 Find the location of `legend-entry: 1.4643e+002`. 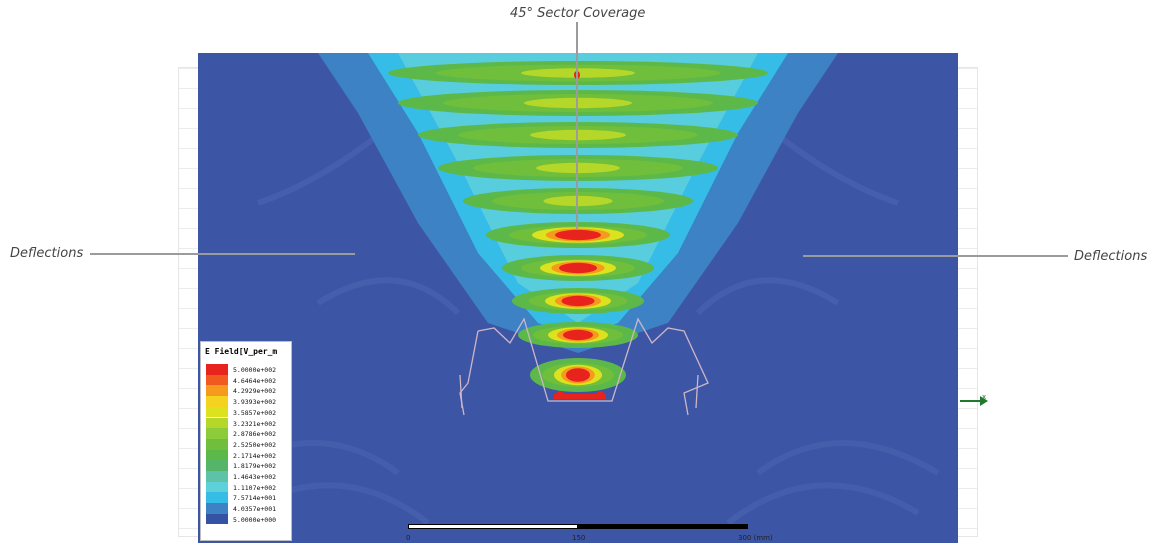

legend-entry: 1.4643e+002 is located at coordinates (248, 476).